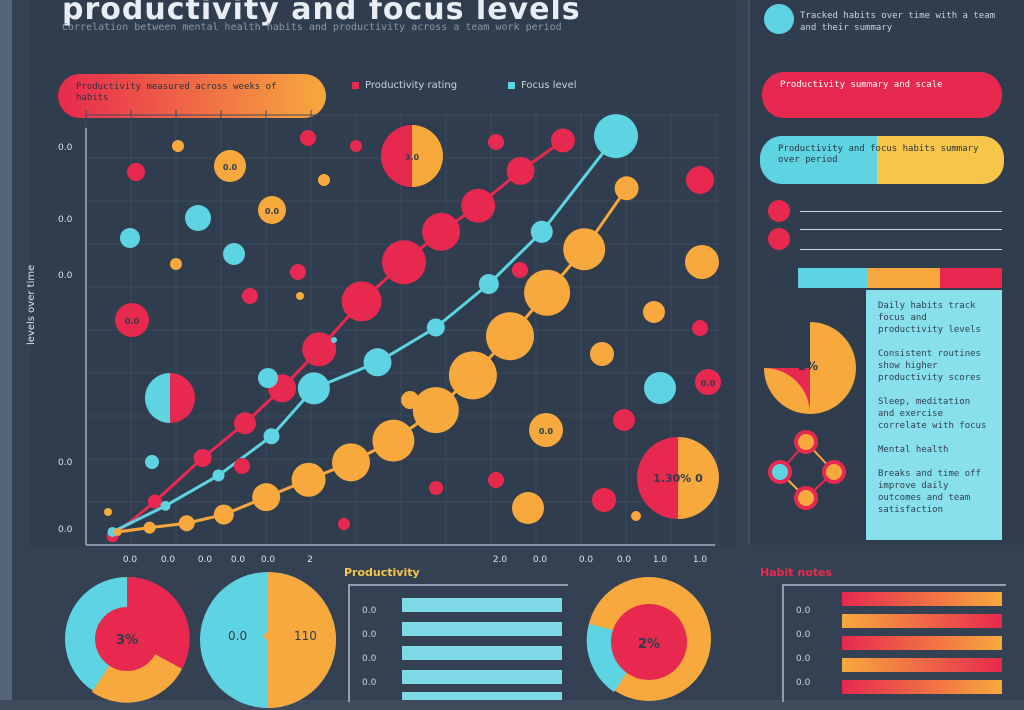 This screenshot has height=710, width=1024. Describe the element at coordinates (779, 19) in the screenshot. I see `note-bullet-icon` at that location.